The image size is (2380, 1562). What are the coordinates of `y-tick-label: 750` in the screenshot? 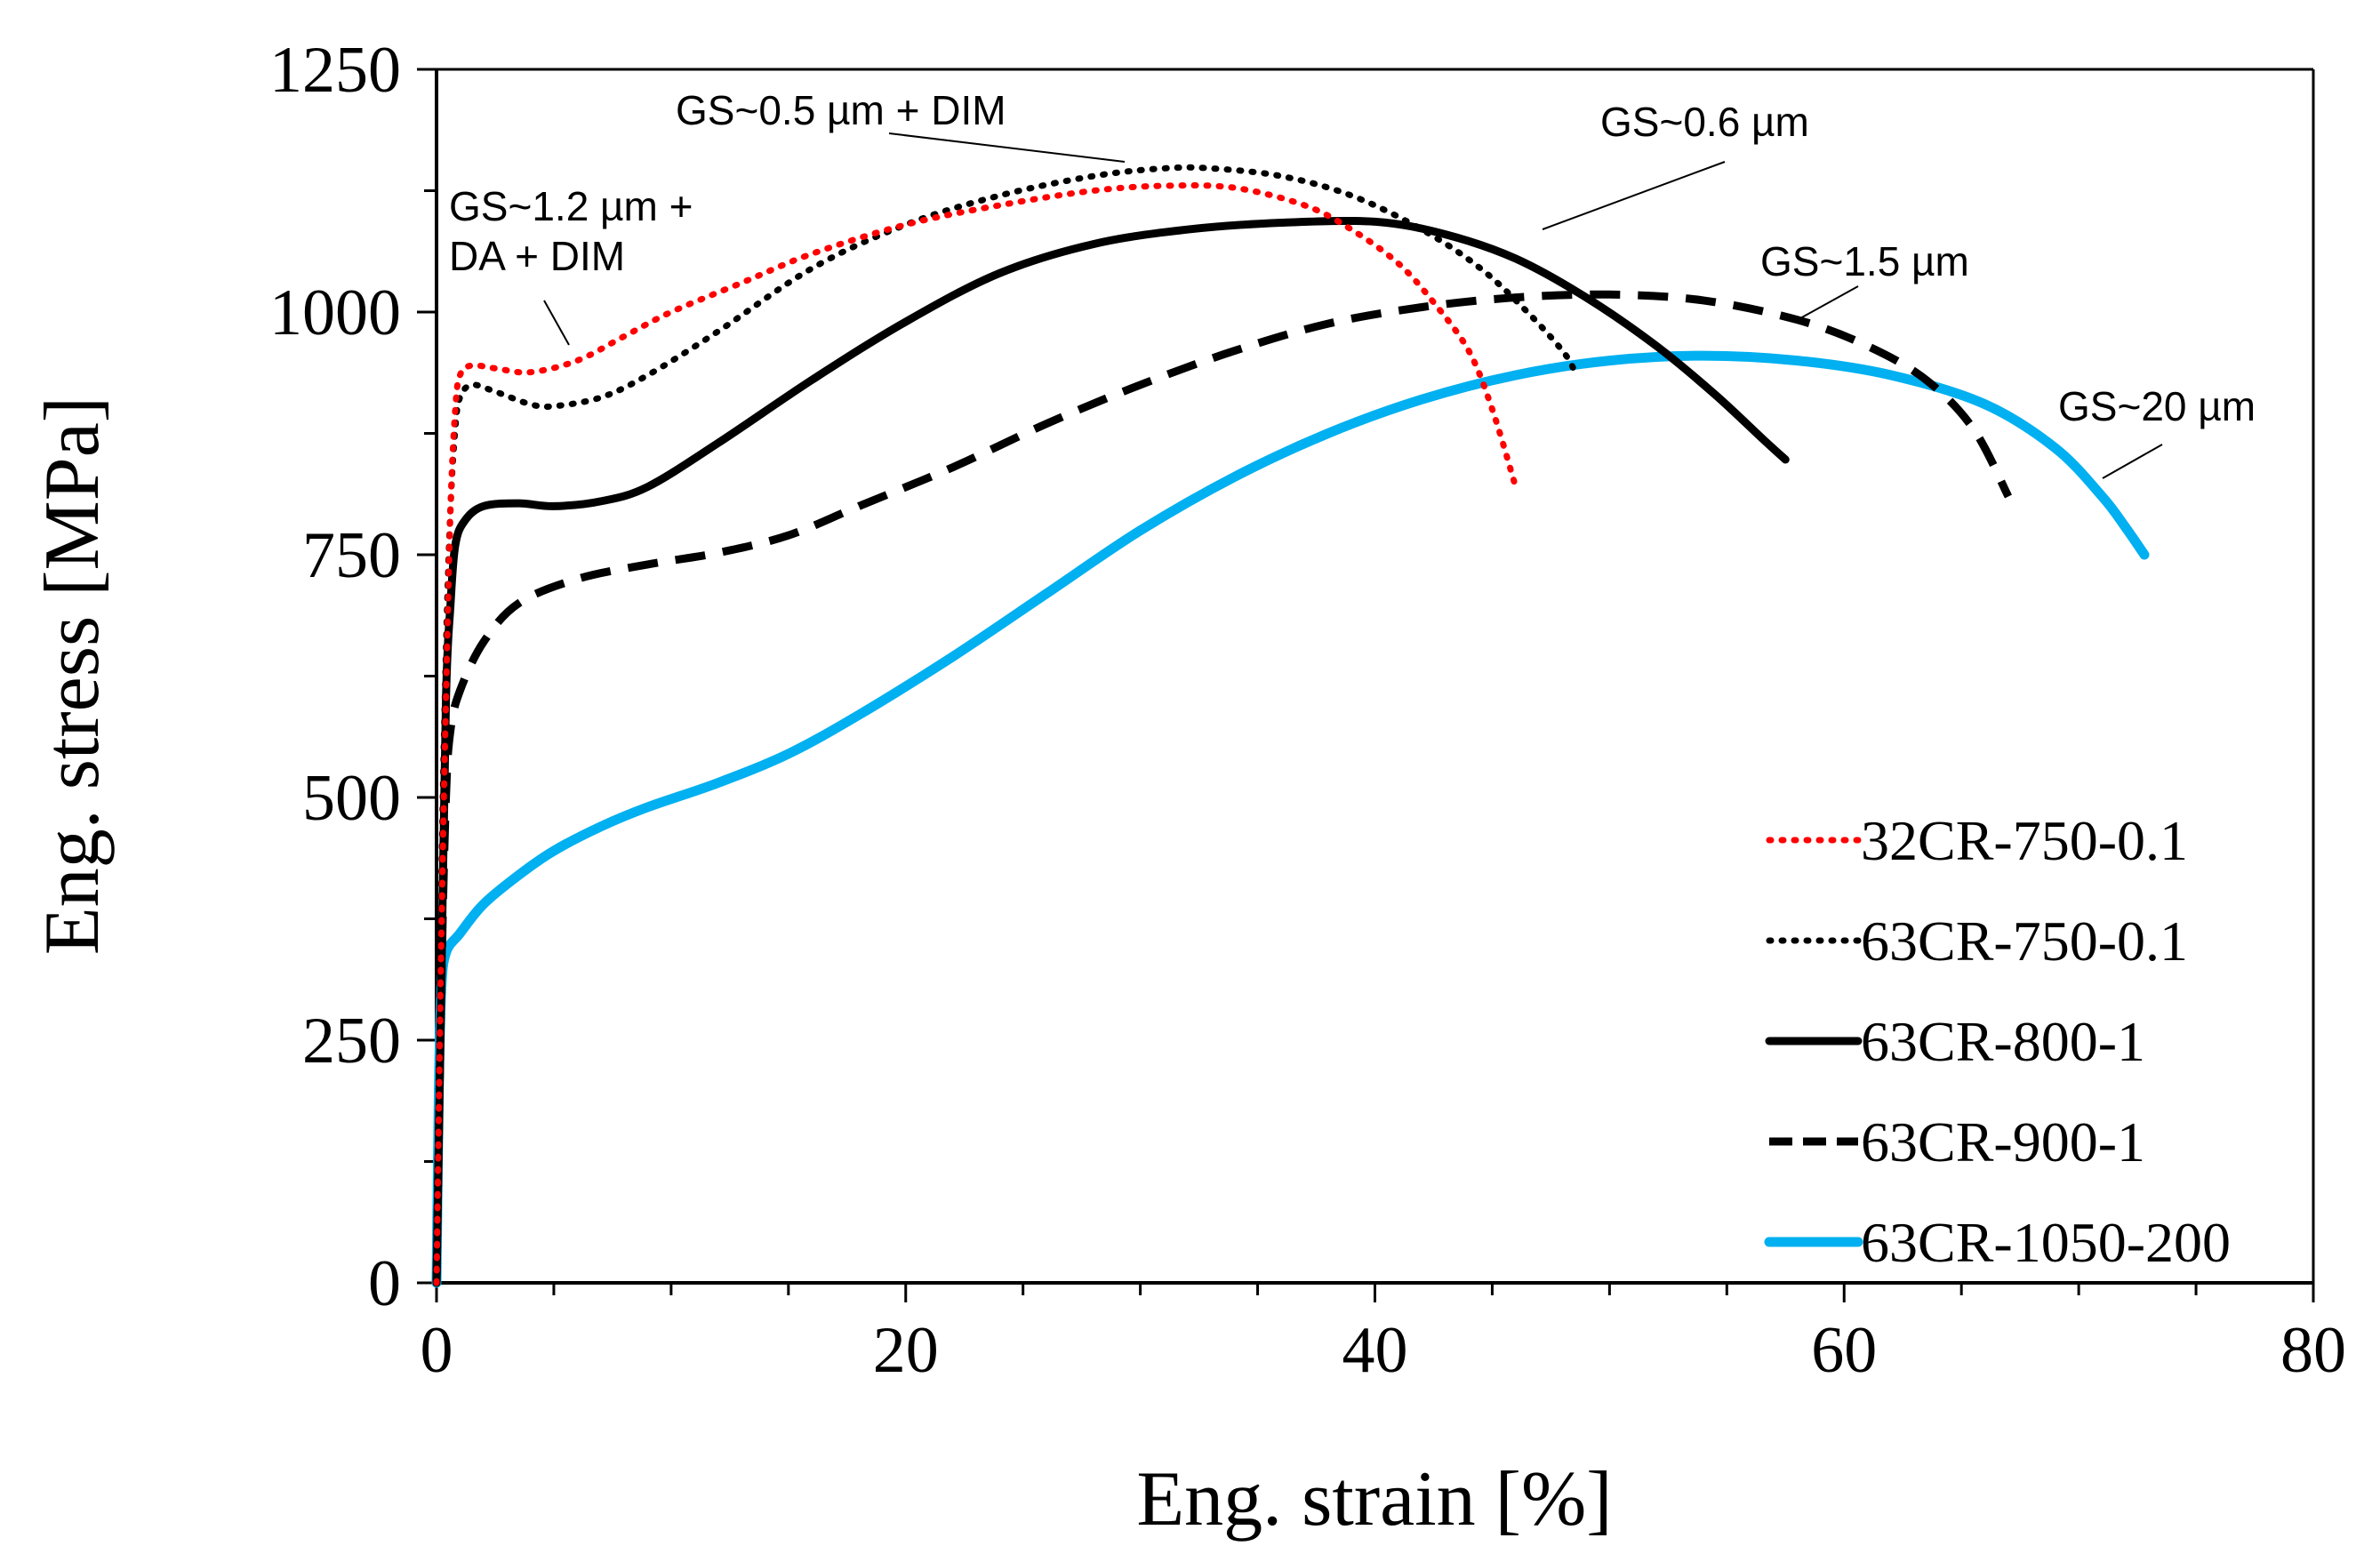 It's located at (351, 555).